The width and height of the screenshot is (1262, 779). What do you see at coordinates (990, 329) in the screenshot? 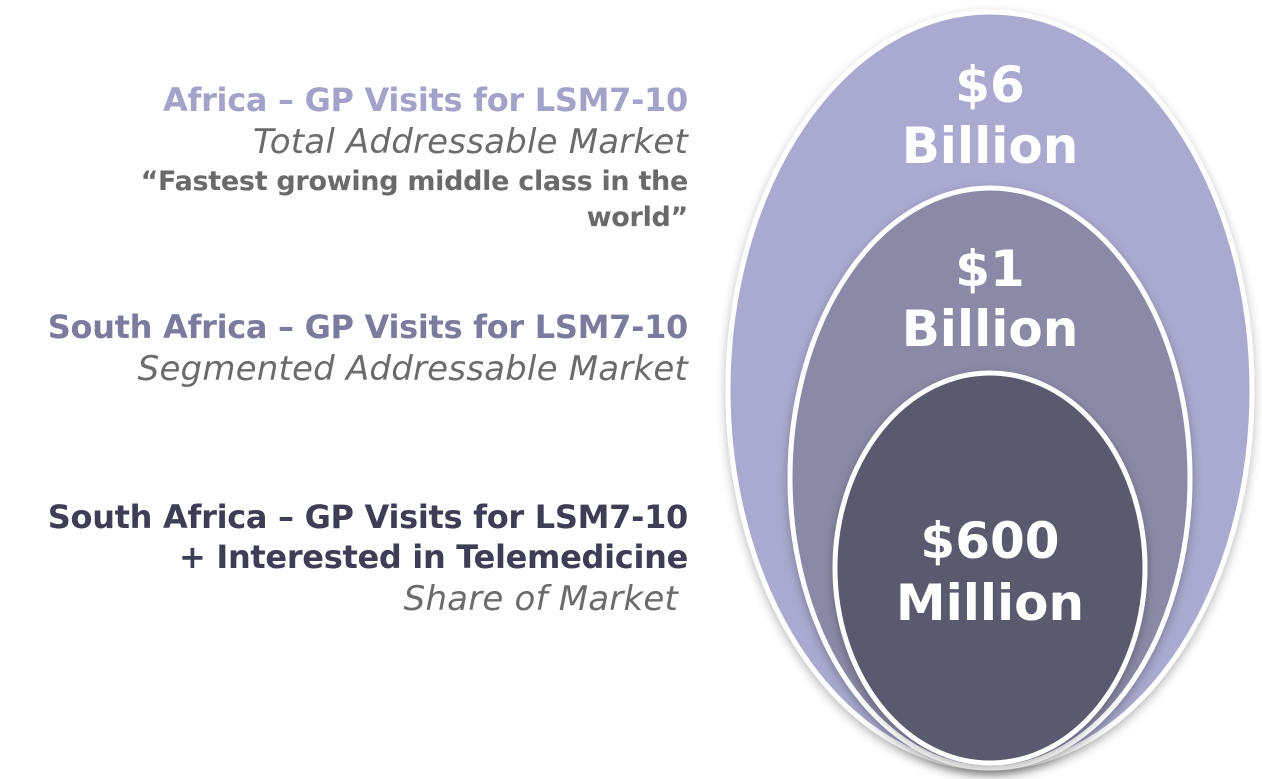
I see `sam-value-line-2: Billion` at bounding box center [990, 329].